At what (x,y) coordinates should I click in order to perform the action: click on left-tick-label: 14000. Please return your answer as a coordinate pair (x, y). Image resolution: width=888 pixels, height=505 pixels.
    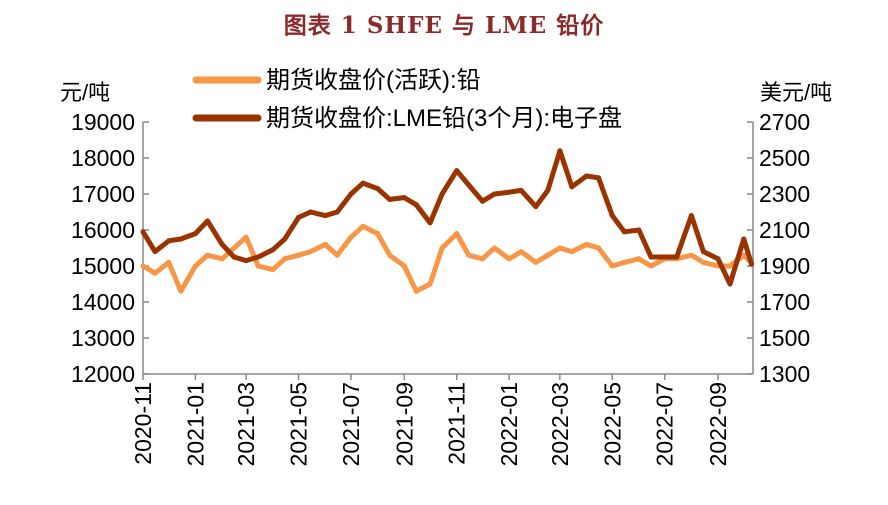
    Looking at the image, I should click on (103, 302).